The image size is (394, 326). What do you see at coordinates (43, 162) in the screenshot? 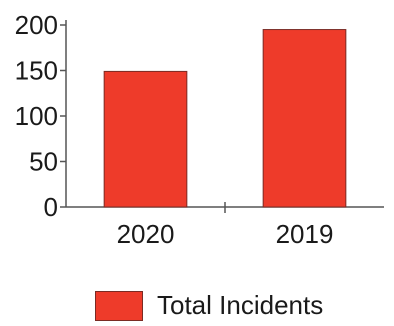
I see `y-tick-label: 50` at bounding box center [43, 162].